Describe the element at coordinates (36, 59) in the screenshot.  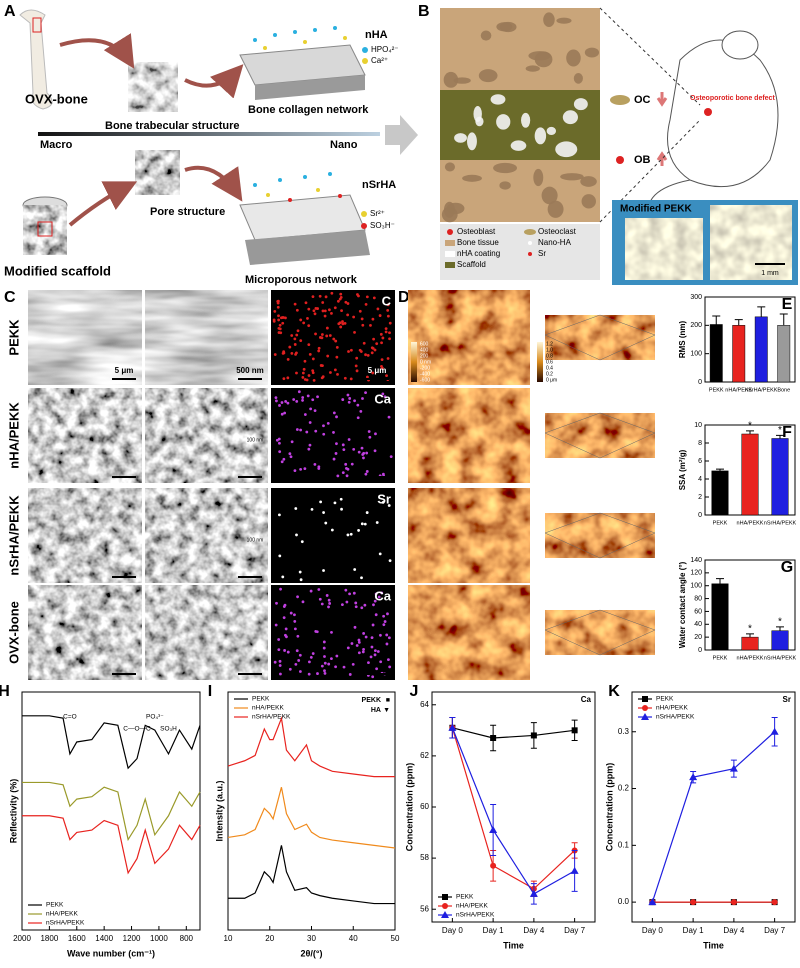
I see `bone-illustration` at that location.